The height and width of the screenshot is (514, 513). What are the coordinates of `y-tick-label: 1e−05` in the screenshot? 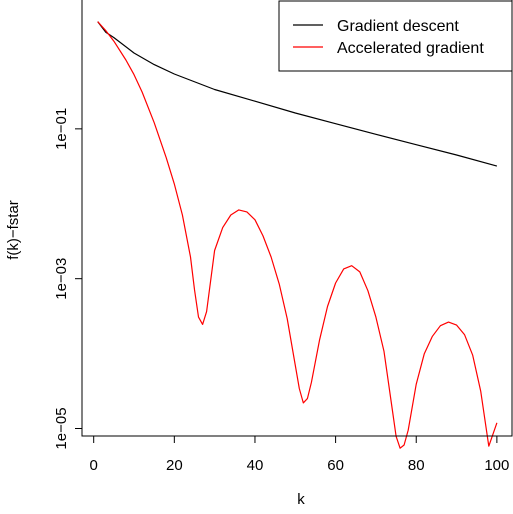 It's located at (61, 428).